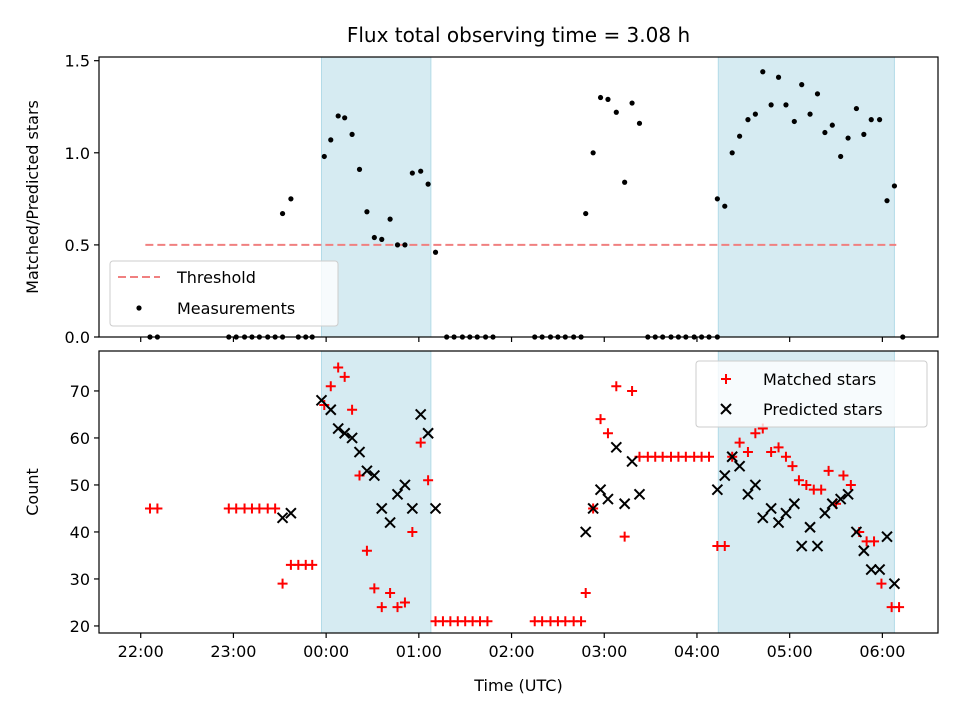  What do you see at coordinates (811, 394) in the screenshot?
I see `legend-box` at bounding box center [811, 394].